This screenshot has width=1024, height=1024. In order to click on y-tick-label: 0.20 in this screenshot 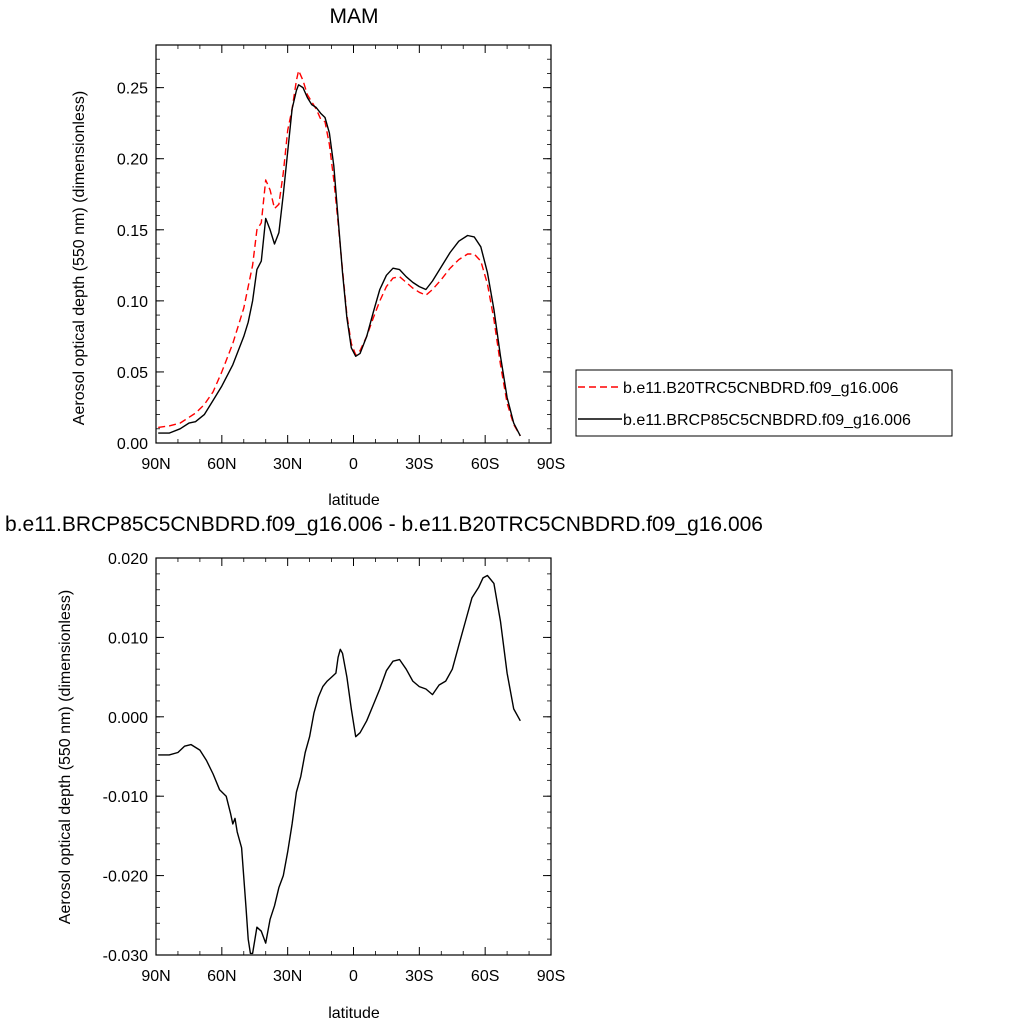, I will do `click(132, 160)`.